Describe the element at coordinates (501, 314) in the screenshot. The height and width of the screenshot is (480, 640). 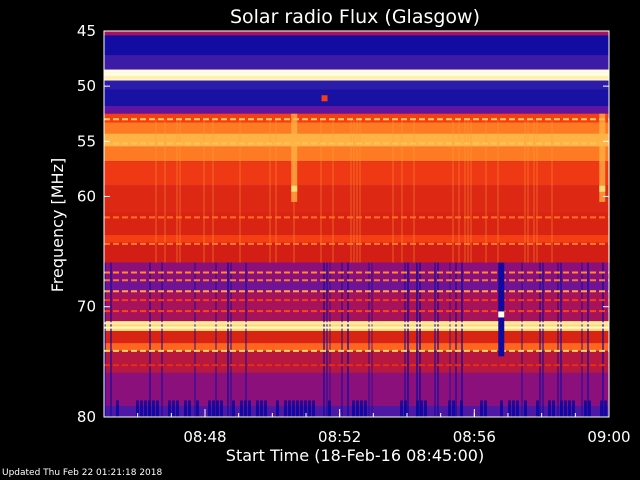
I see `burst-spot` at that location.